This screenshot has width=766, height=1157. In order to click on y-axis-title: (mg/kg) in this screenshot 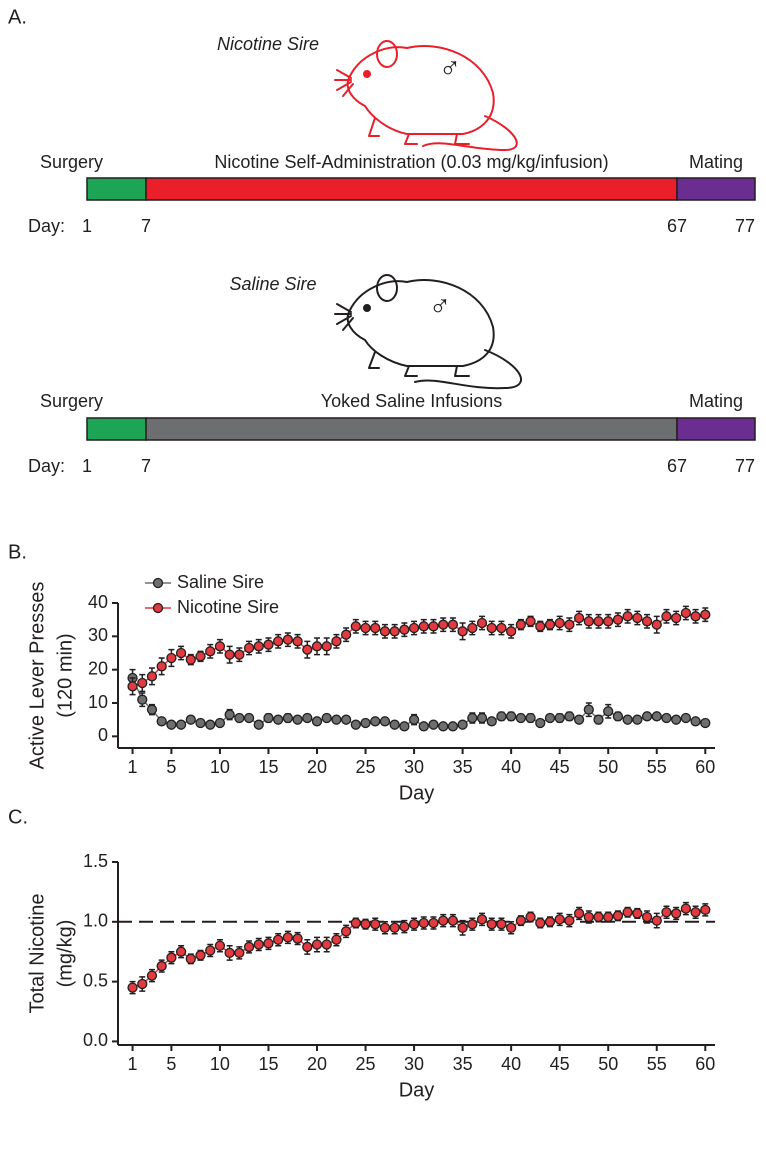, I will do `click(65, 954)`.